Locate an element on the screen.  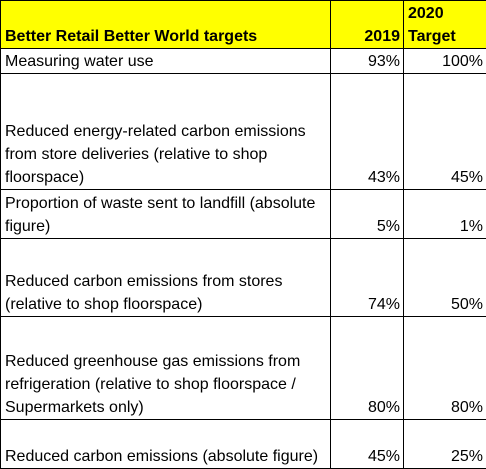
row-value-2020-target: 80% is located at coordinates (444, 368).